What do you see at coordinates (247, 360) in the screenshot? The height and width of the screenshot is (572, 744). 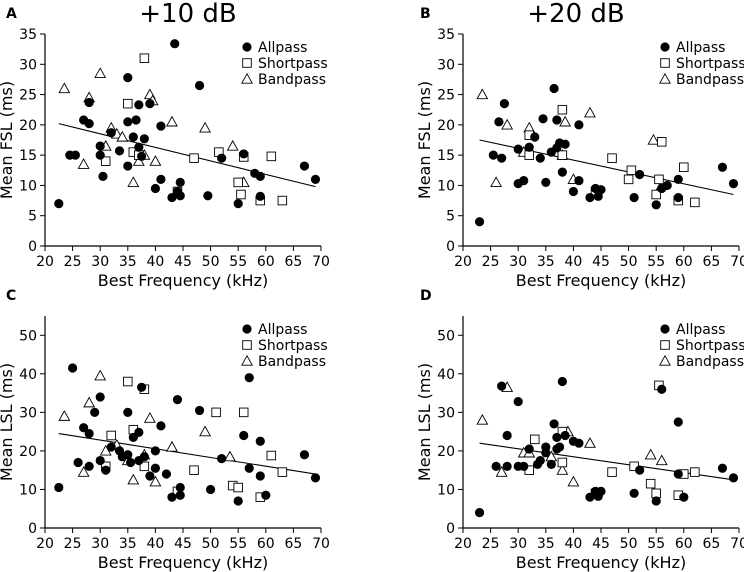 I see `legend-marker-bandpass` at bounding box center [247, 360].